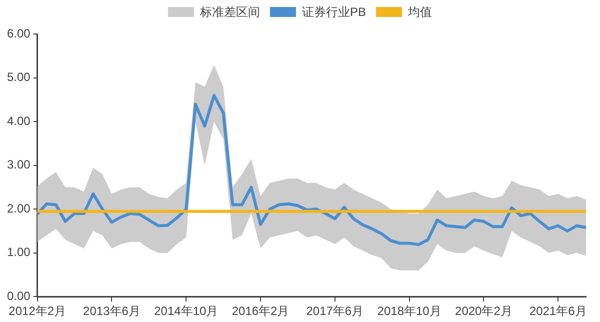 The height and width of the screenshot is (322, 600). I want to click on legend-label: 均值, so click(420, 12).